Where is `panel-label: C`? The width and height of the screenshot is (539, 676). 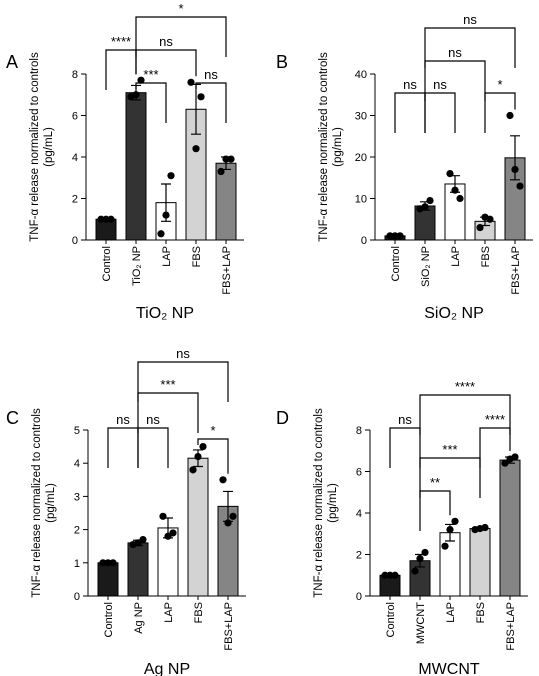 panel-label: C is located at coordinates (12, 418).